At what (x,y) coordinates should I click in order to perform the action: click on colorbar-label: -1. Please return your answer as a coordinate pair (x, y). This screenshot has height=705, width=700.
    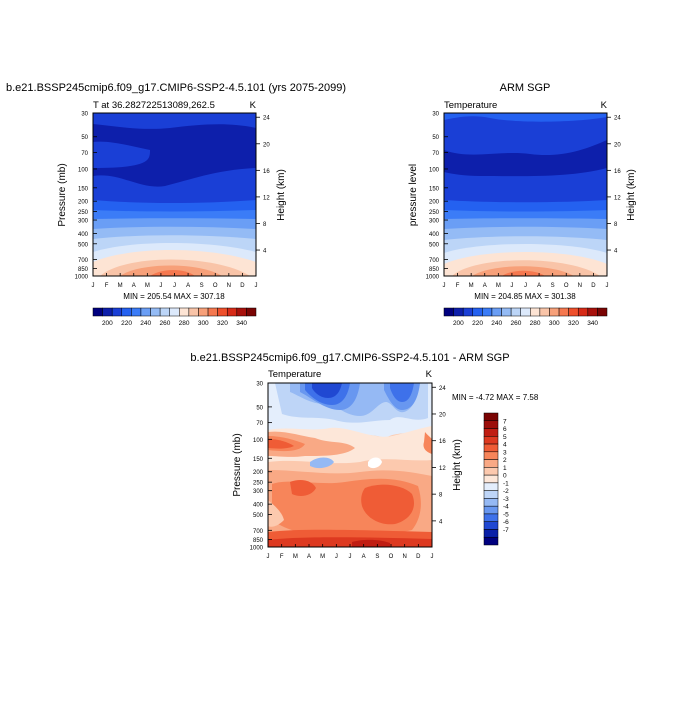
    Looking at the image, I should click on (506, 483).